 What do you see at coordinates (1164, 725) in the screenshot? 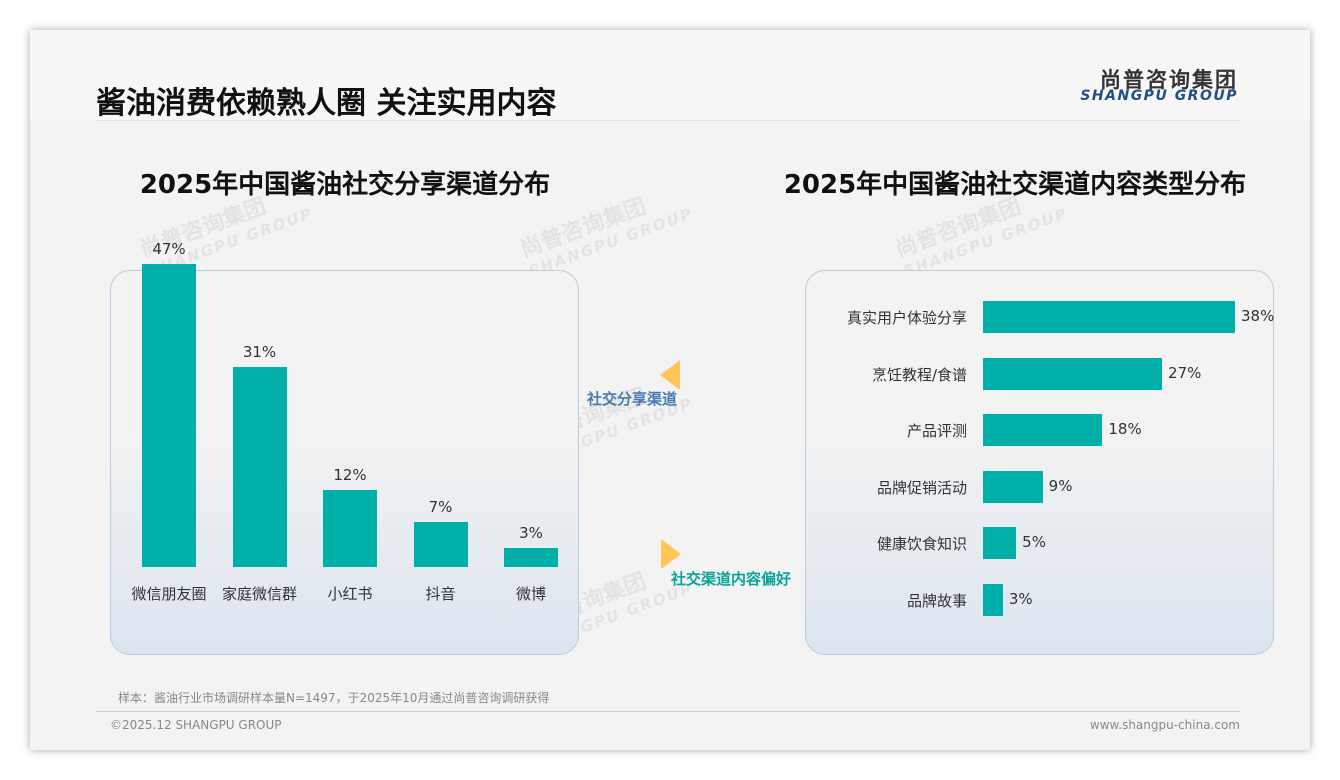
I see `website-link: www.shangpu-china.com` at bounding box center [1164, 725].